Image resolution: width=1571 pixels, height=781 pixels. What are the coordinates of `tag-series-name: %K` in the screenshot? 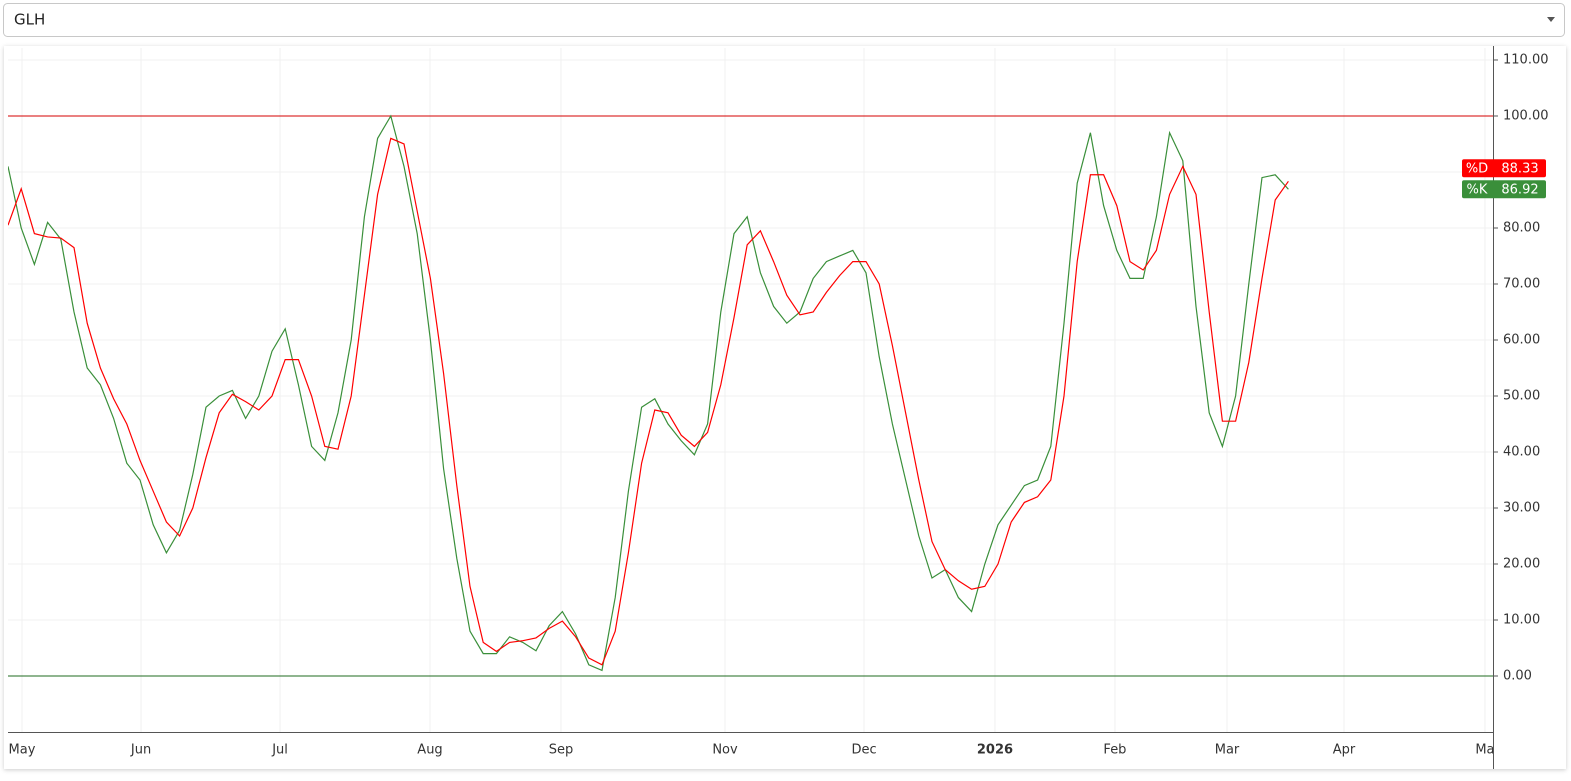 It's located at (1477, 190).